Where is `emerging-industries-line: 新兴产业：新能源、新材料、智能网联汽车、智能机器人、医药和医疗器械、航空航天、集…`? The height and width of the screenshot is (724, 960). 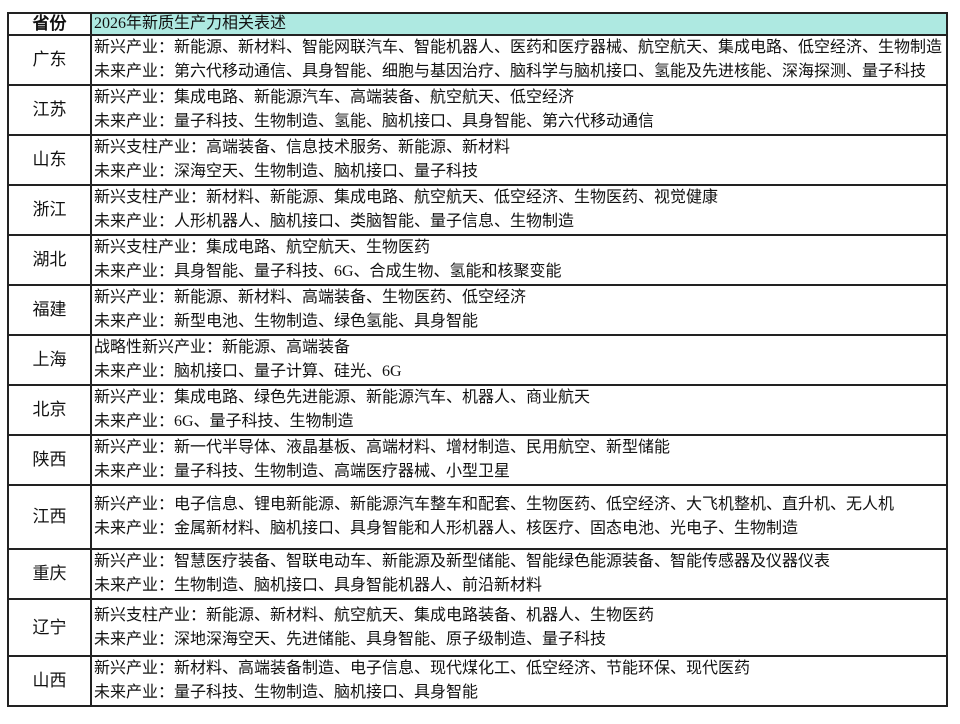 emerging-industries-line: 新兴产业：新能源、新材料、智能网联汽车、智能机器人、医药和医疗器械、航空航天、集… is located at coordinates (518, 47).